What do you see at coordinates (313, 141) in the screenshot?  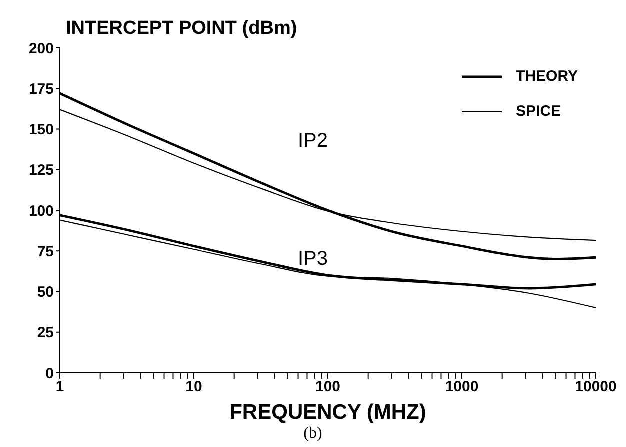 I see `annotation: IP2` at bounding box center [313, 141].